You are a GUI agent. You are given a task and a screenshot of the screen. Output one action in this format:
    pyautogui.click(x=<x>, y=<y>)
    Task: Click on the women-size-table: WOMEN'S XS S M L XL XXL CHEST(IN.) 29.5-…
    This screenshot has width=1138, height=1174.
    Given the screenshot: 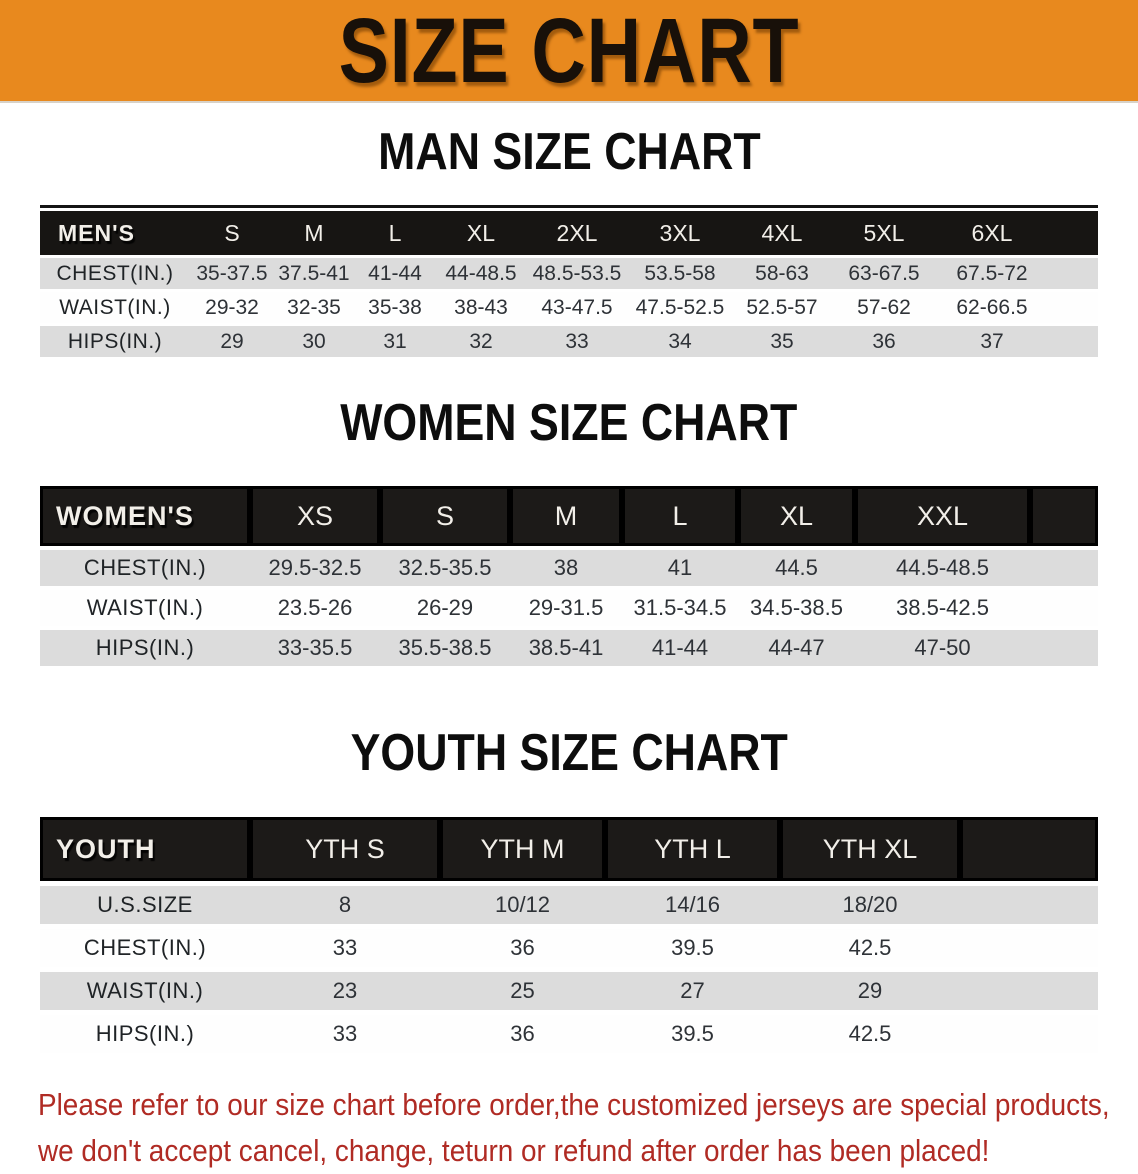 What is the action you would take?
    pyautogui.click(x=569, y=576)
    